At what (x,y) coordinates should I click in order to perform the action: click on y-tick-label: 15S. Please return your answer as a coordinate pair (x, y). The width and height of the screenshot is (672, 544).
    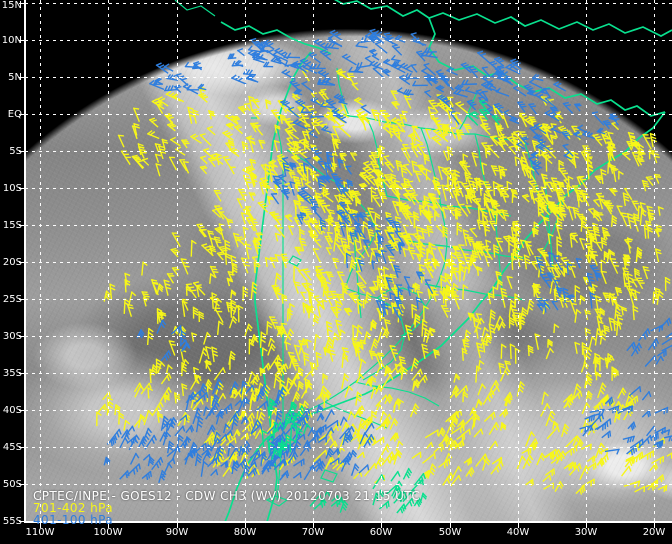
    Looking at the image, I should click on (12, 225).